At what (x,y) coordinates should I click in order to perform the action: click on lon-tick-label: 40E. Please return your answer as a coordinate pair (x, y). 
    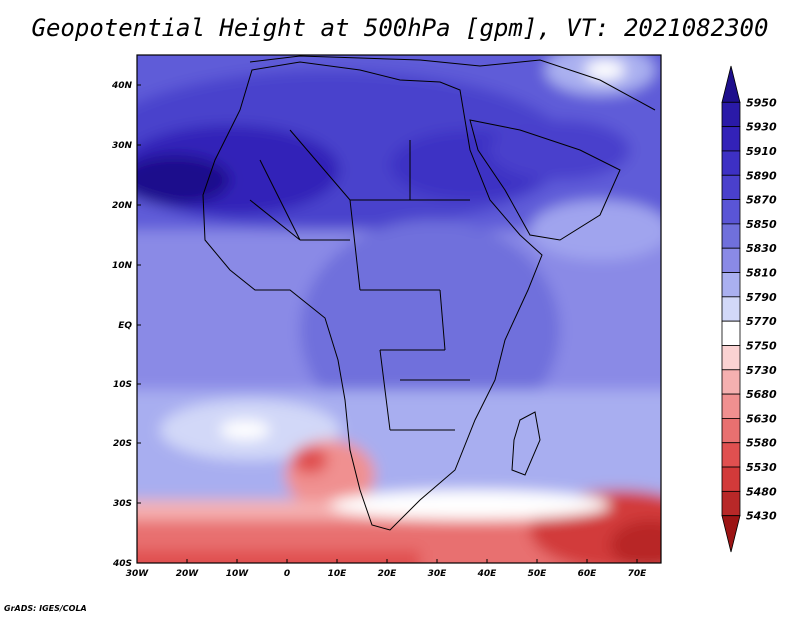
    Looking at the image, I should click on (487, 574).